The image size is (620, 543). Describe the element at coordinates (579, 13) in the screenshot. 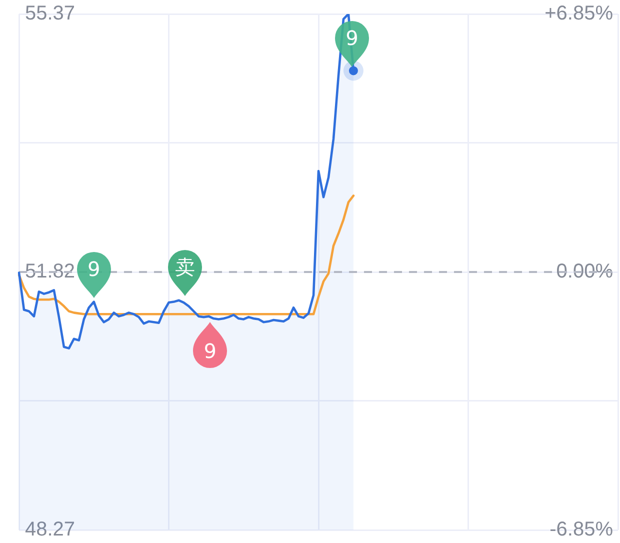

I see `y2-tick-label: +6.85%` at that location.